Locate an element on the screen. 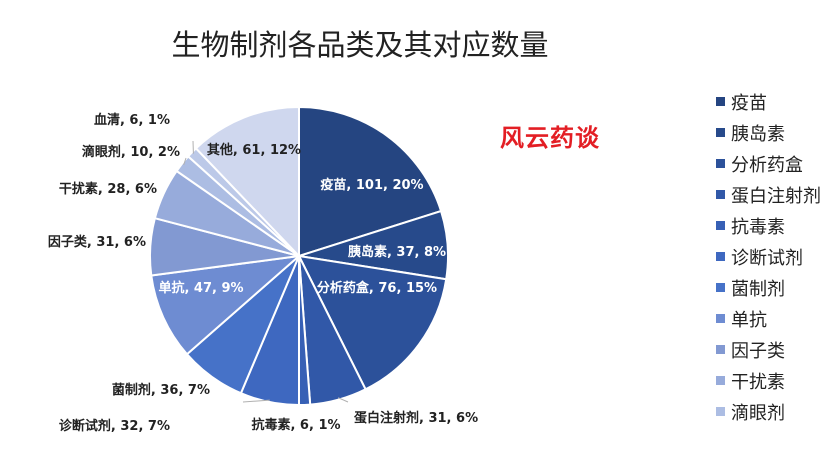  watermark-text: 风云药谈 is located at coordinates (550, 138).